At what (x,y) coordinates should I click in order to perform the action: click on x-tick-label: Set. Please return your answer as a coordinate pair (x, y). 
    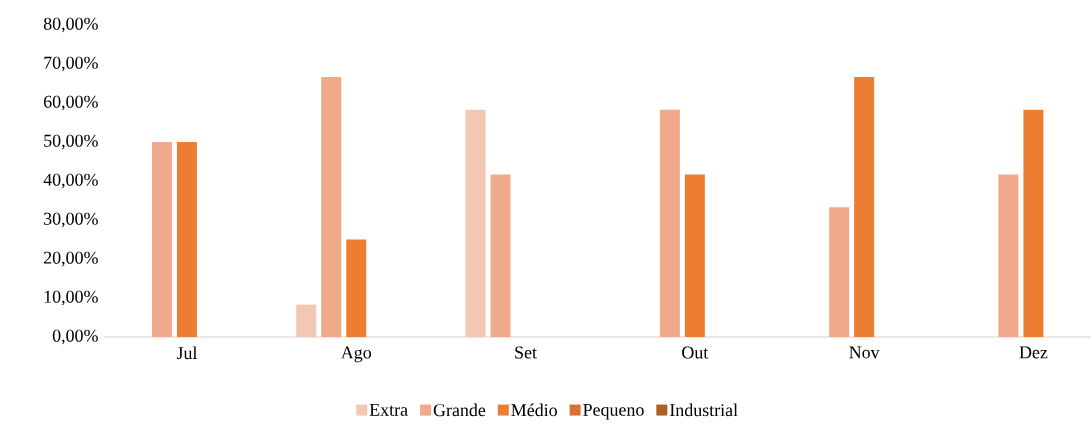
    Looking at the image, I should click on (526, 352).